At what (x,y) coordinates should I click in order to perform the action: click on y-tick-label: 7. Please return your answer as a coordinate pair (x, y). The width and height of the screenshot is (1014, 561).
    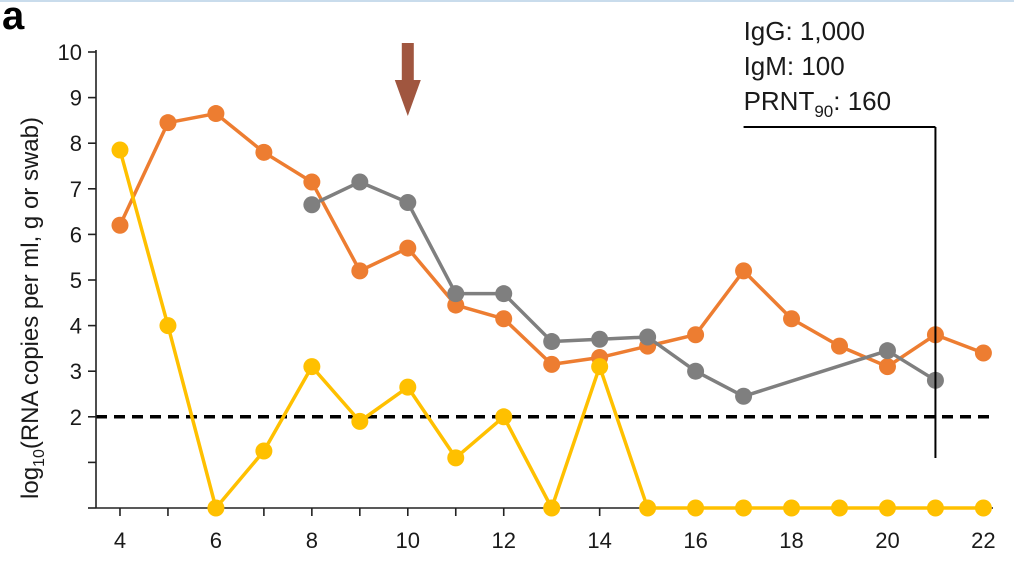
    Looking at the image, I should click on (76, 189).